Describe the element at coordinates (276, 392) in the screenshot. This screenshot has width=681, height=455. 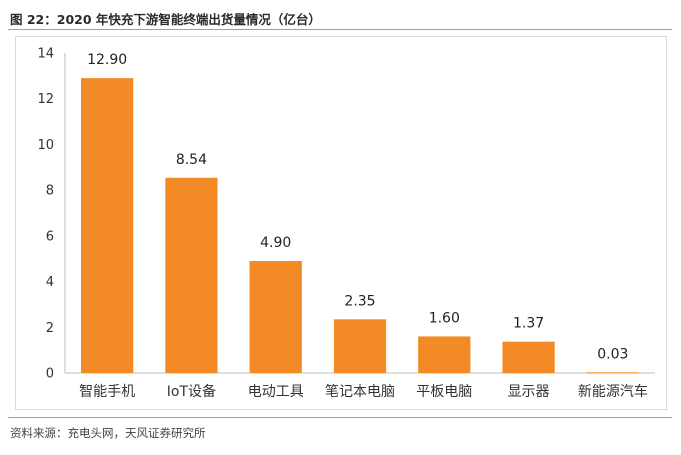
I see `category-label: 电动工具` at that location.